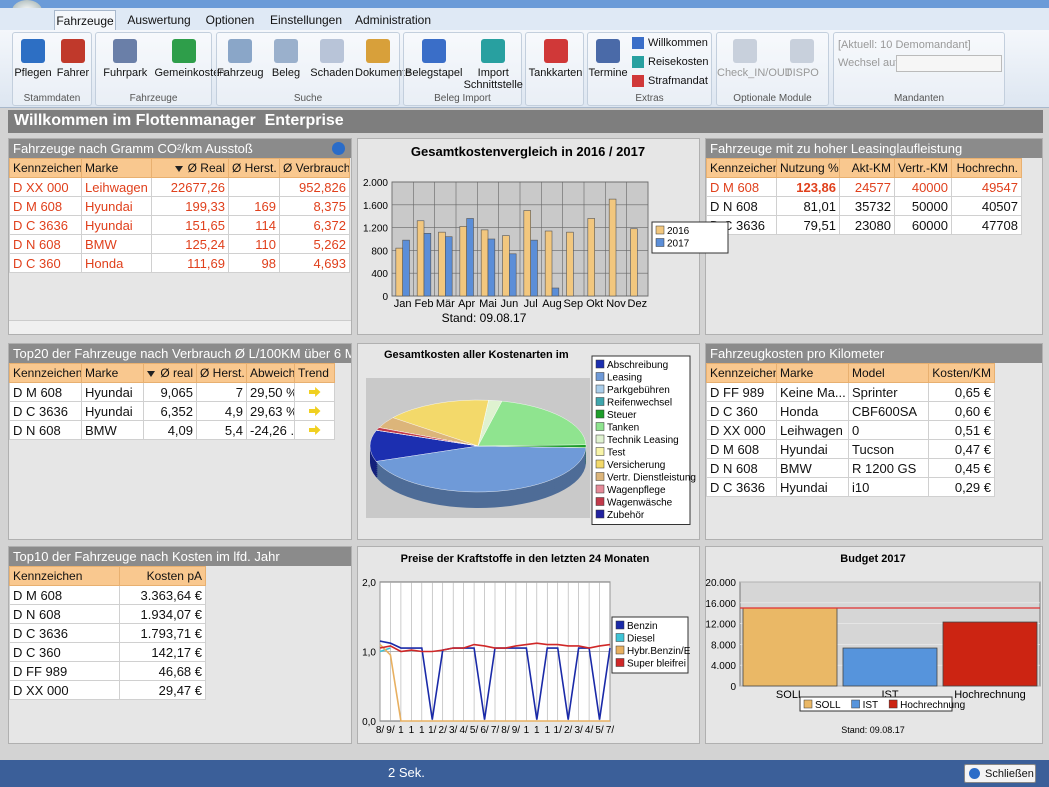 The height and width of the screenshot is (787, 1049). What do you see at coordinates (190, 57) in the screenshot?
I see `ribbon-button: Gemeinkosten` at bounding box center [190, 57].